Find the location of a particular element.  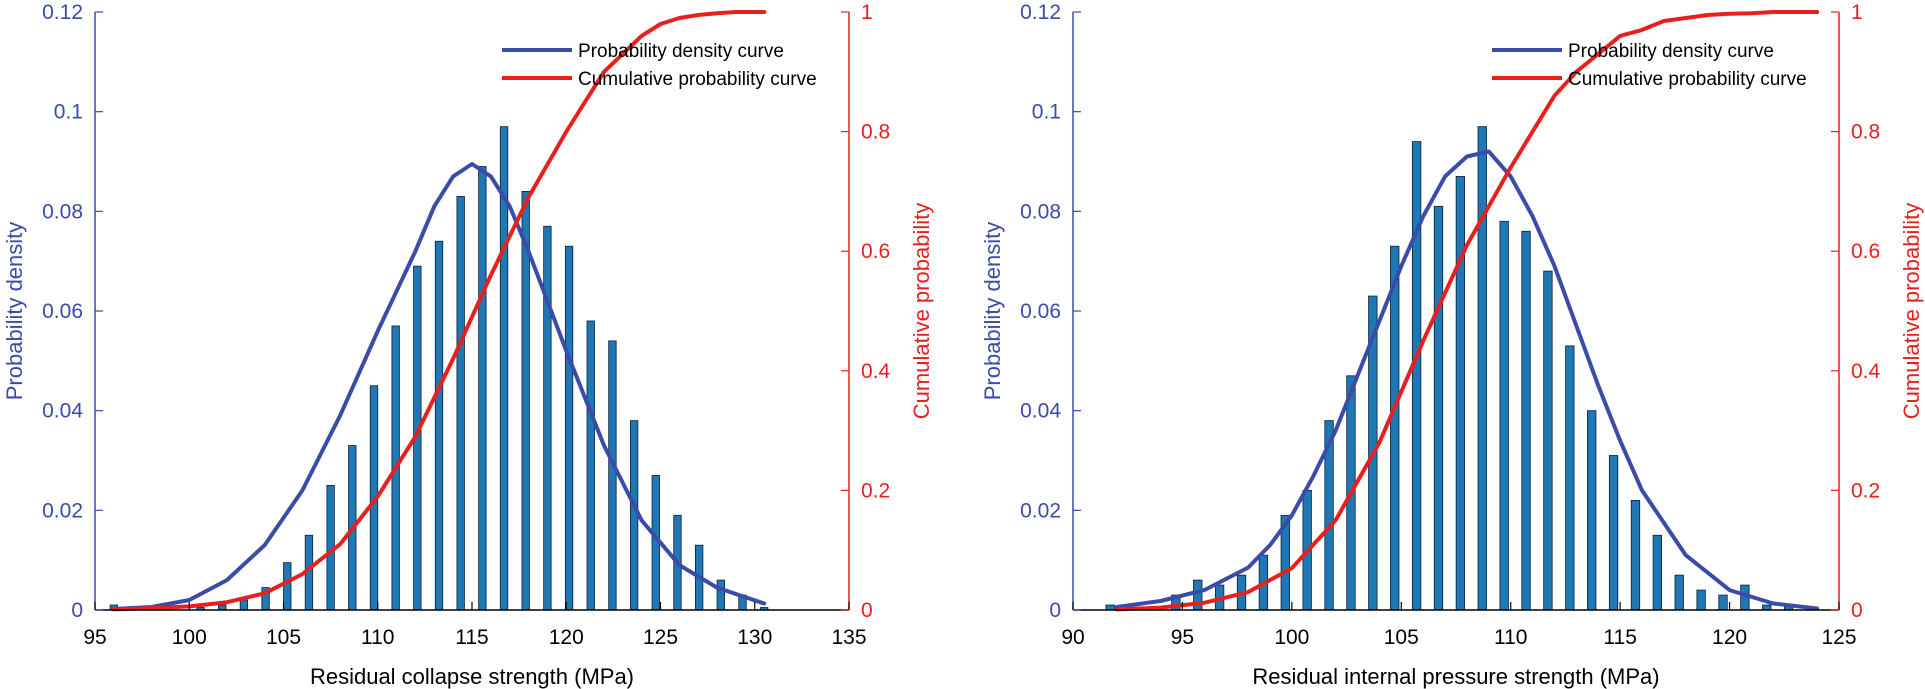

x-tick-label: 130 is located at coordinates (754, 637).